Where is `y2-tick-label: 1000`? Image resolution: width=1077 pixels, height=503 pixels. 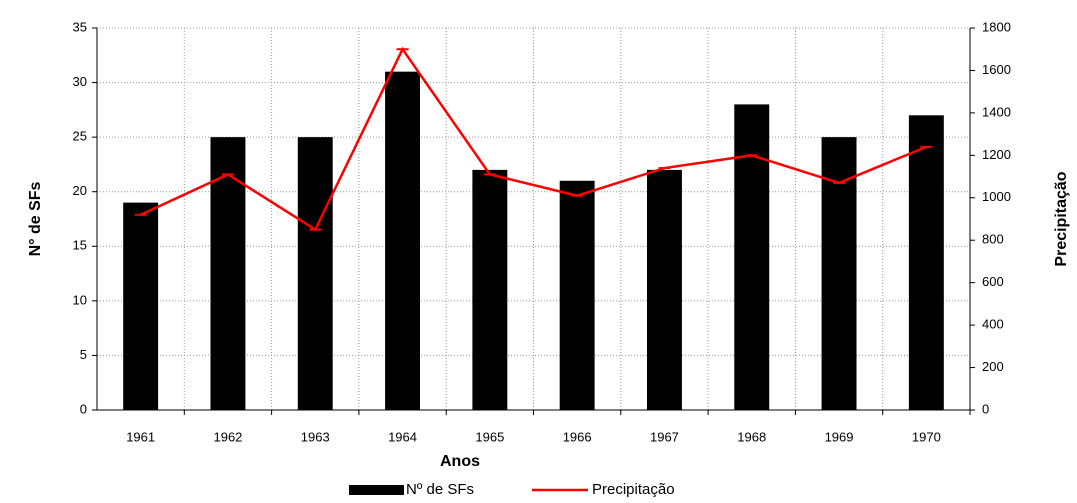 y2-tick-label: 1000 is located at coordinates (996, 196).